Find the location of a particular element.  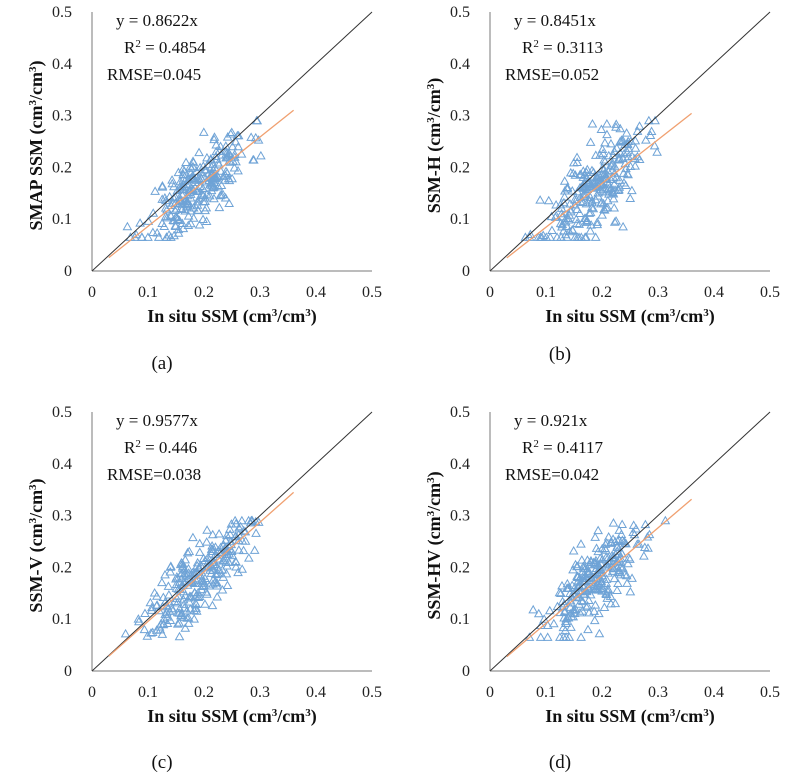

r2-label: R2 = 0.4117 is located at coordinates (563, 447).